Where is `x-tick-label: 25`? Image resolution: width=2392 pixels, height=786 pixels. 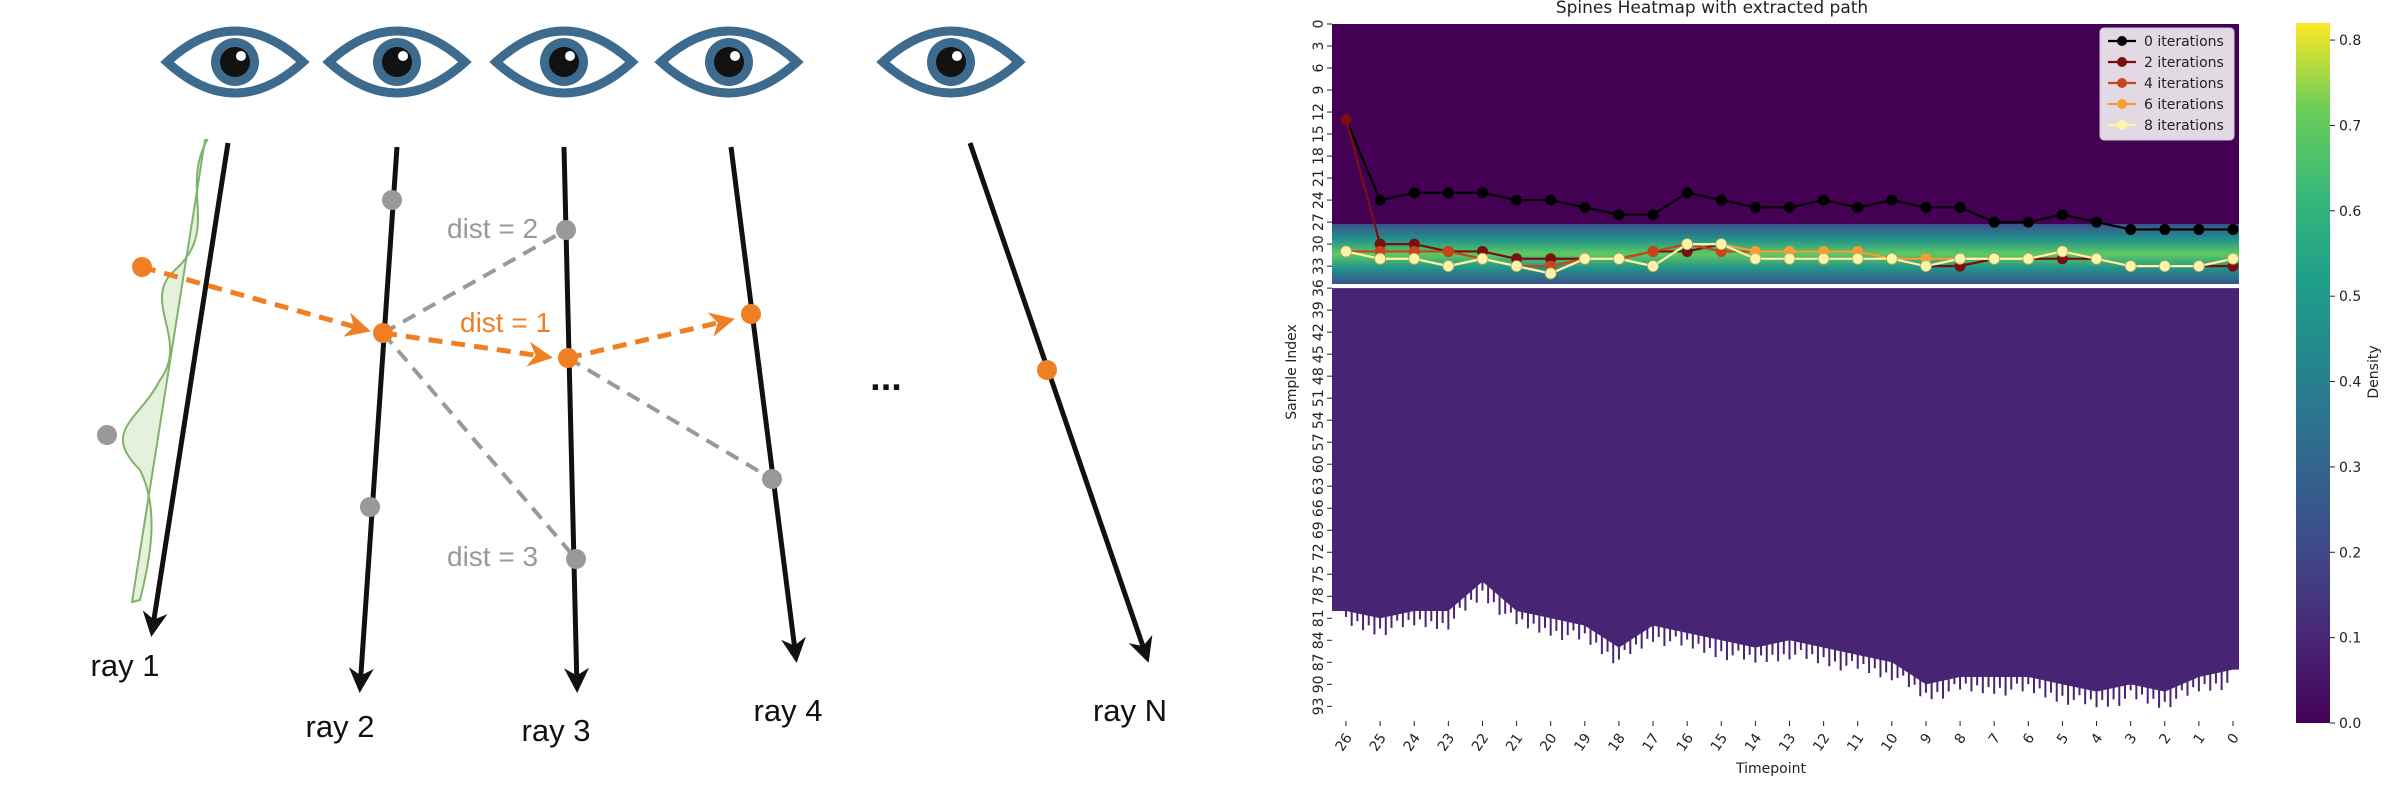
x-tick-label: 25 is located at coordinates (1378, 743).